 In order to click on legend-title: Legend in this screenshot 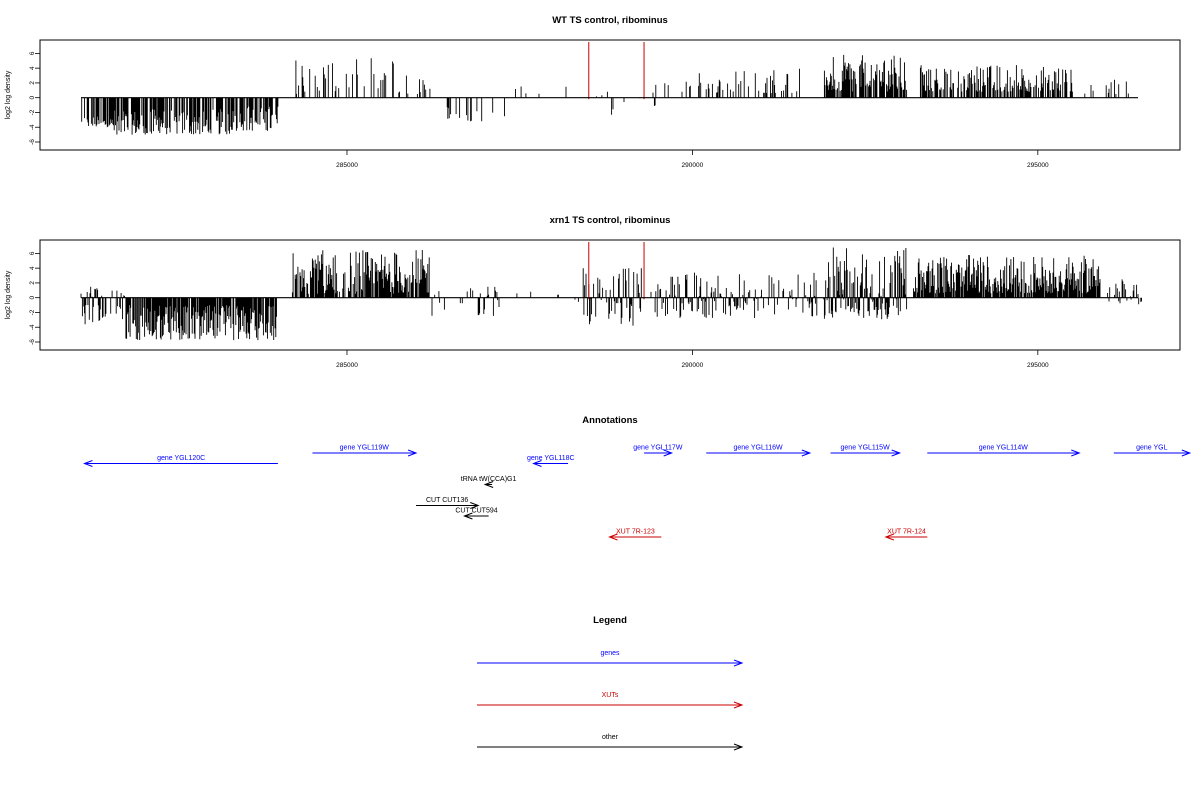, I will do `click(610, 620)`.